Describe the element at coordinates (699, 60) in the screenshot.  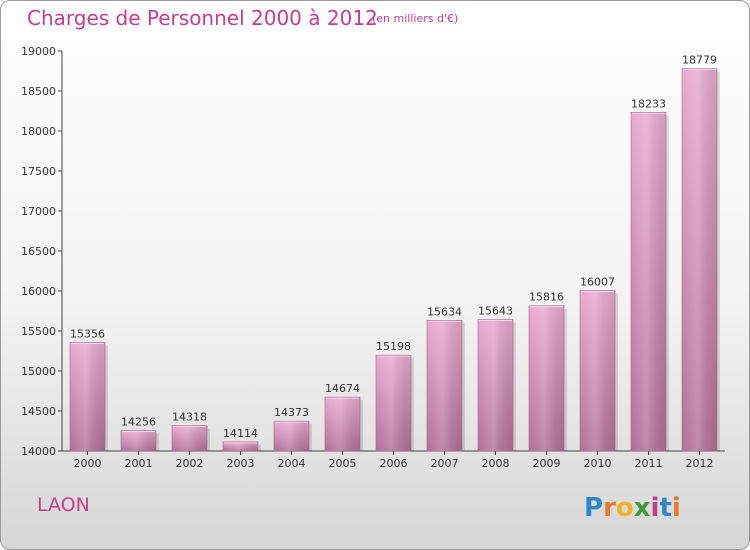
I see `value-label: 18779` at that location.